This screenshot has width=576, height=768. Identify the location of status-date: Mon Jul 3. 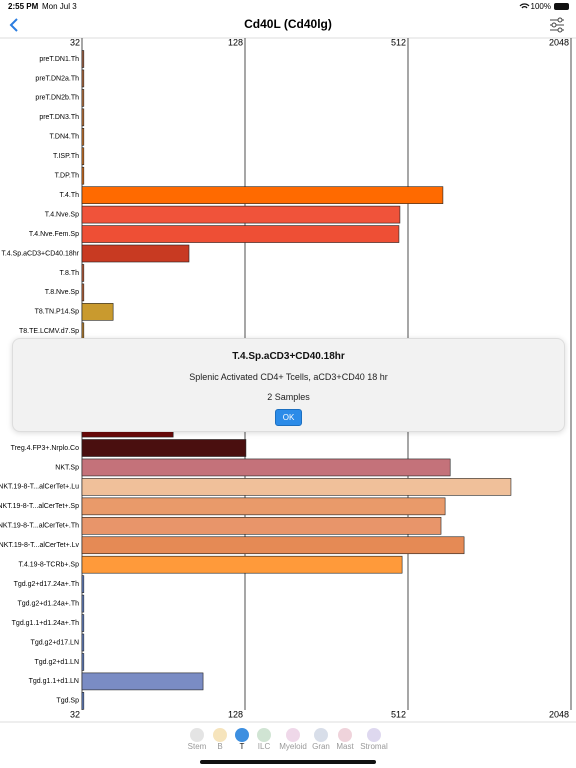
(59, 6).